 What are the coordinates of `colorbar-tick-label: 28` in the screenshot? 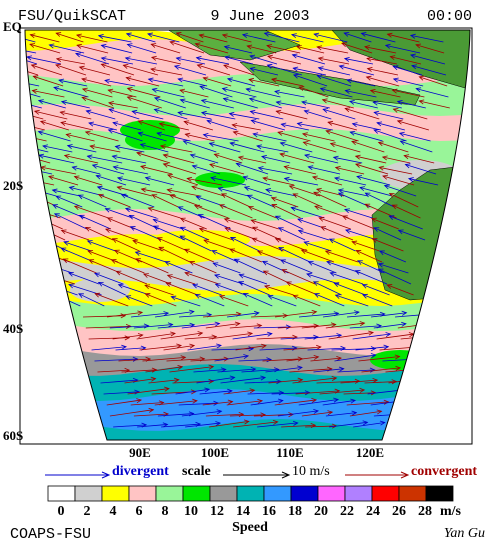 It's located at (425, 511).